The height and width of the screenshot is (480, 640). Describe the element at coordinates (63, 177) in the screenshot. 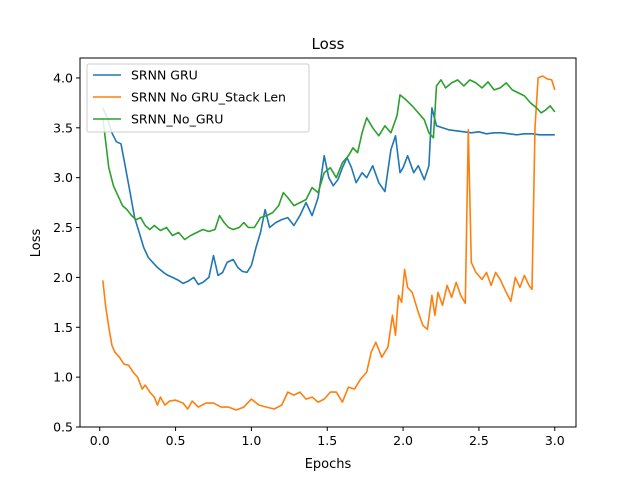

I see `y-tick-label: 3.0` at that location.